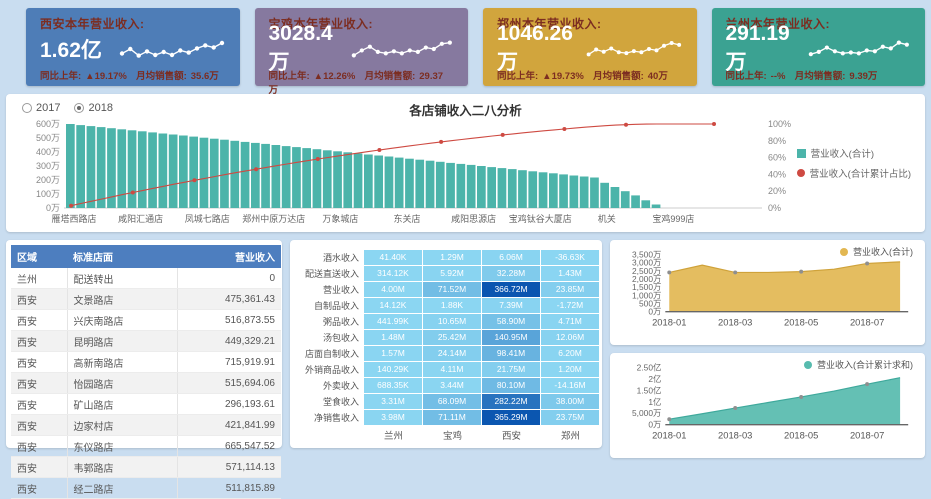 This screenshot has width=931, height=499. Describe the element at coordinates (590, 47) in the screenshot. I see `kpi-card-zhengzhou: 郑州本年营业收入: 1046.26万 同比上年: ▲19.73% 月均销售额: 40万` at that location.